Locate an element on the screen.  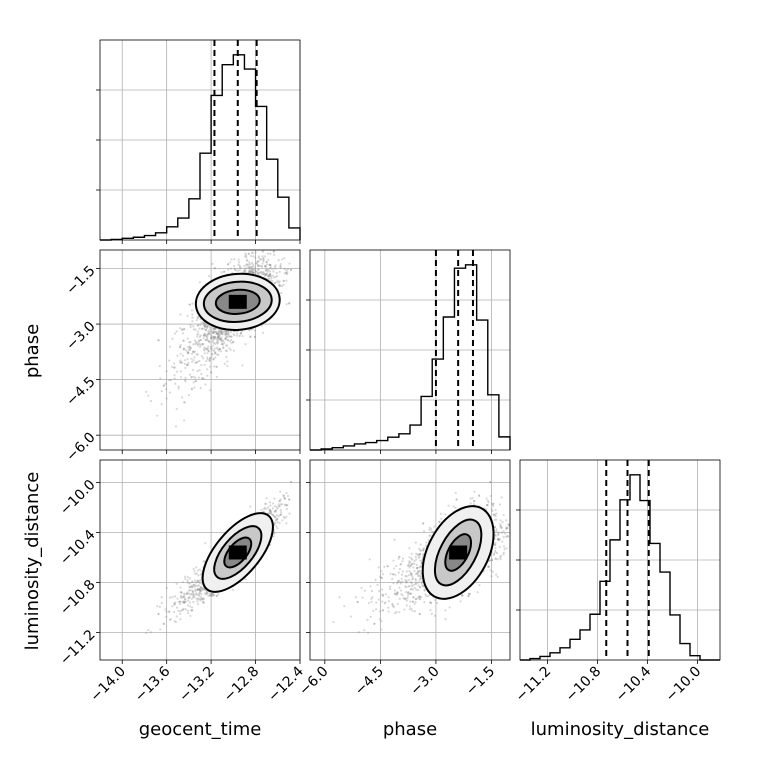
panel-geocent_time-vs-luminosity_distance is located at coordinates (200, 560).